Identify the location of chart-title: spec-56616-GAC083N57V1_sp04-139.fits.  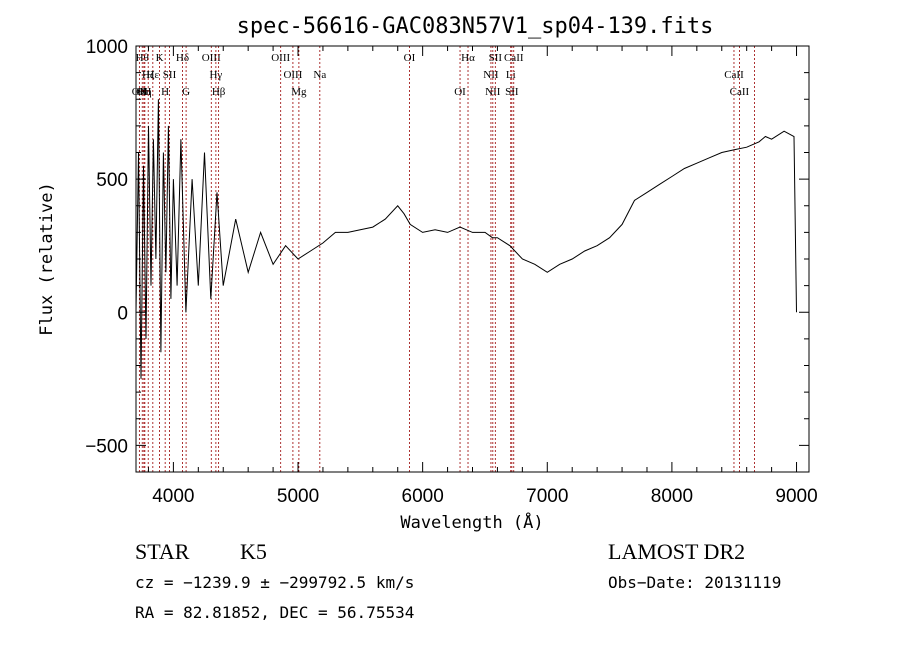
(475, 26).